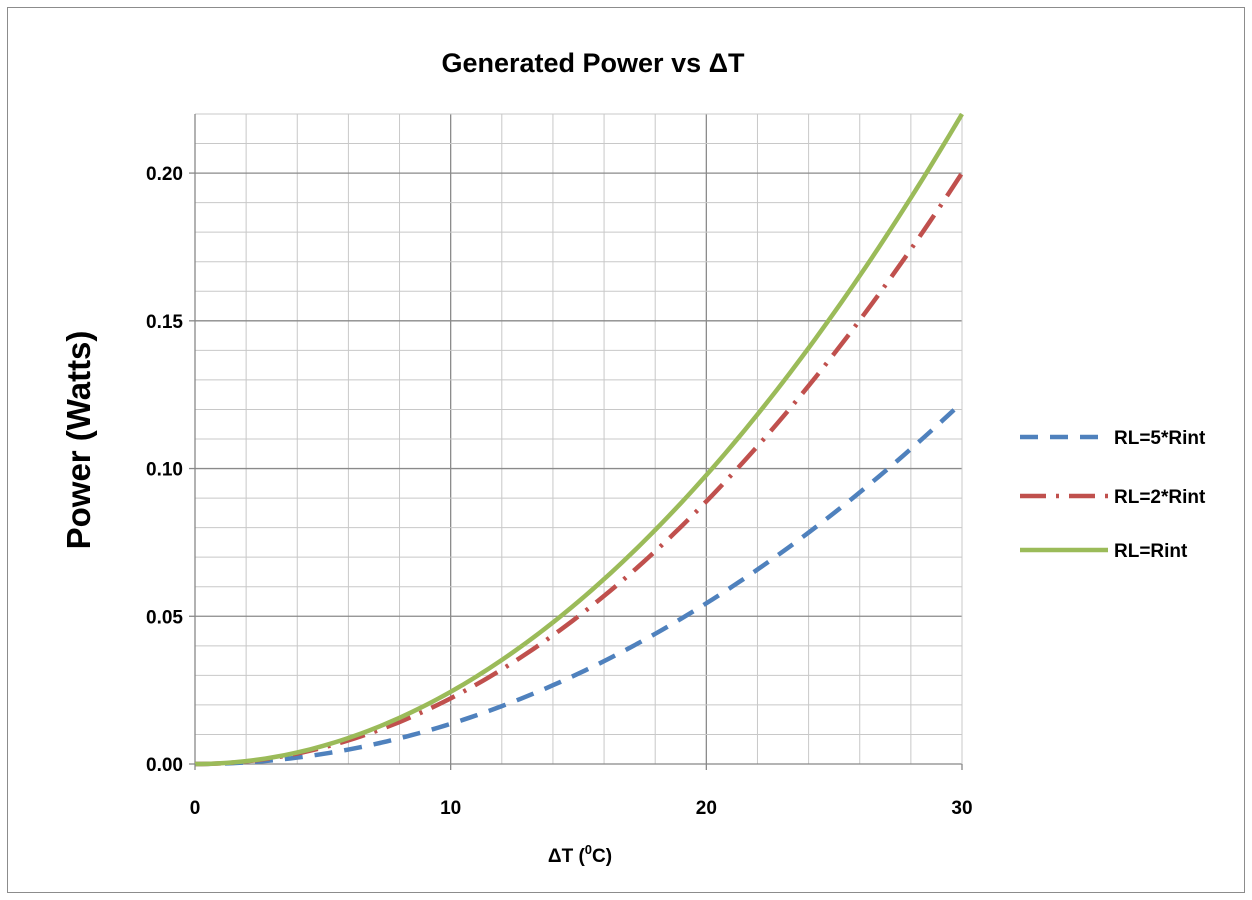 This screenshot has height=900, width=1252. What do you see at coordinates (961, 808) in the screenshot?
I see `x-tick-label: 30` at bounding box center [961, 808].